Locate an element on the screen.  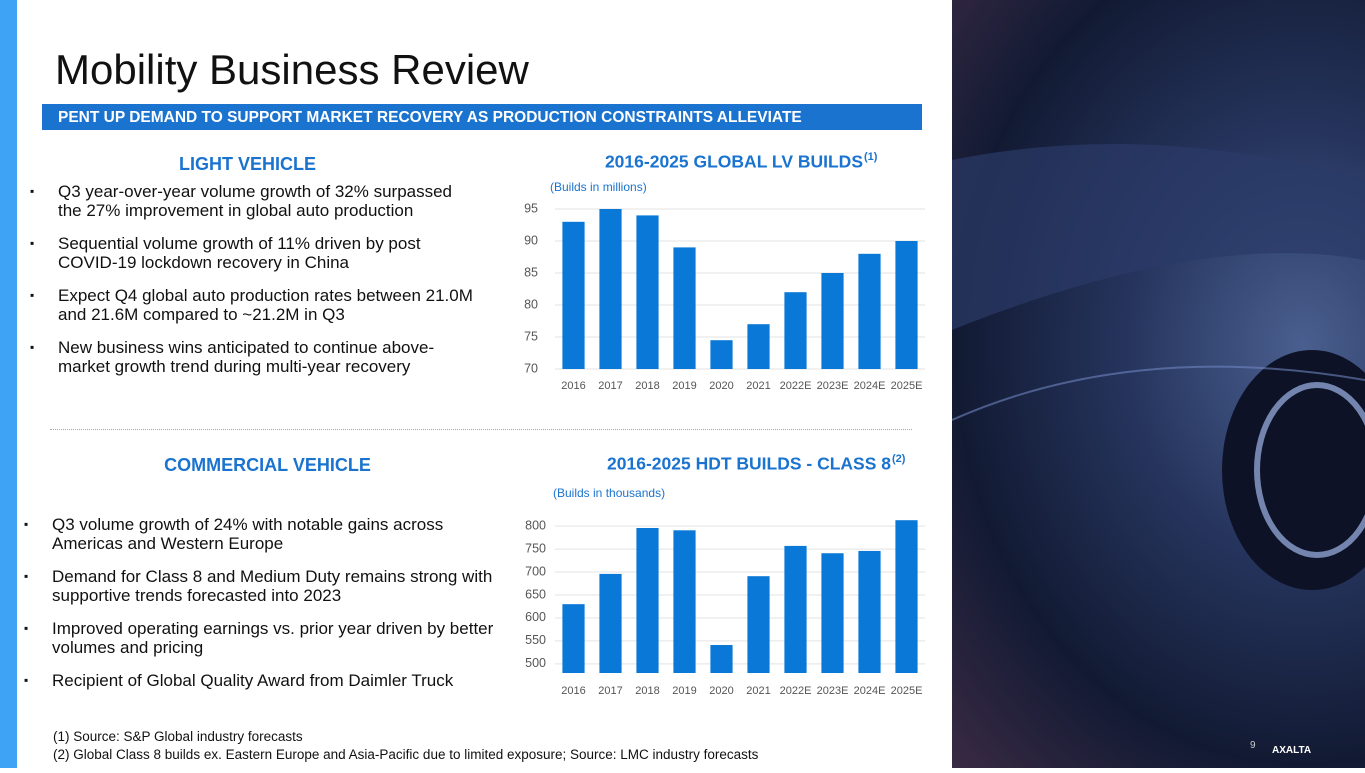
page-number: 9 is located at coordinates (1253, 745).